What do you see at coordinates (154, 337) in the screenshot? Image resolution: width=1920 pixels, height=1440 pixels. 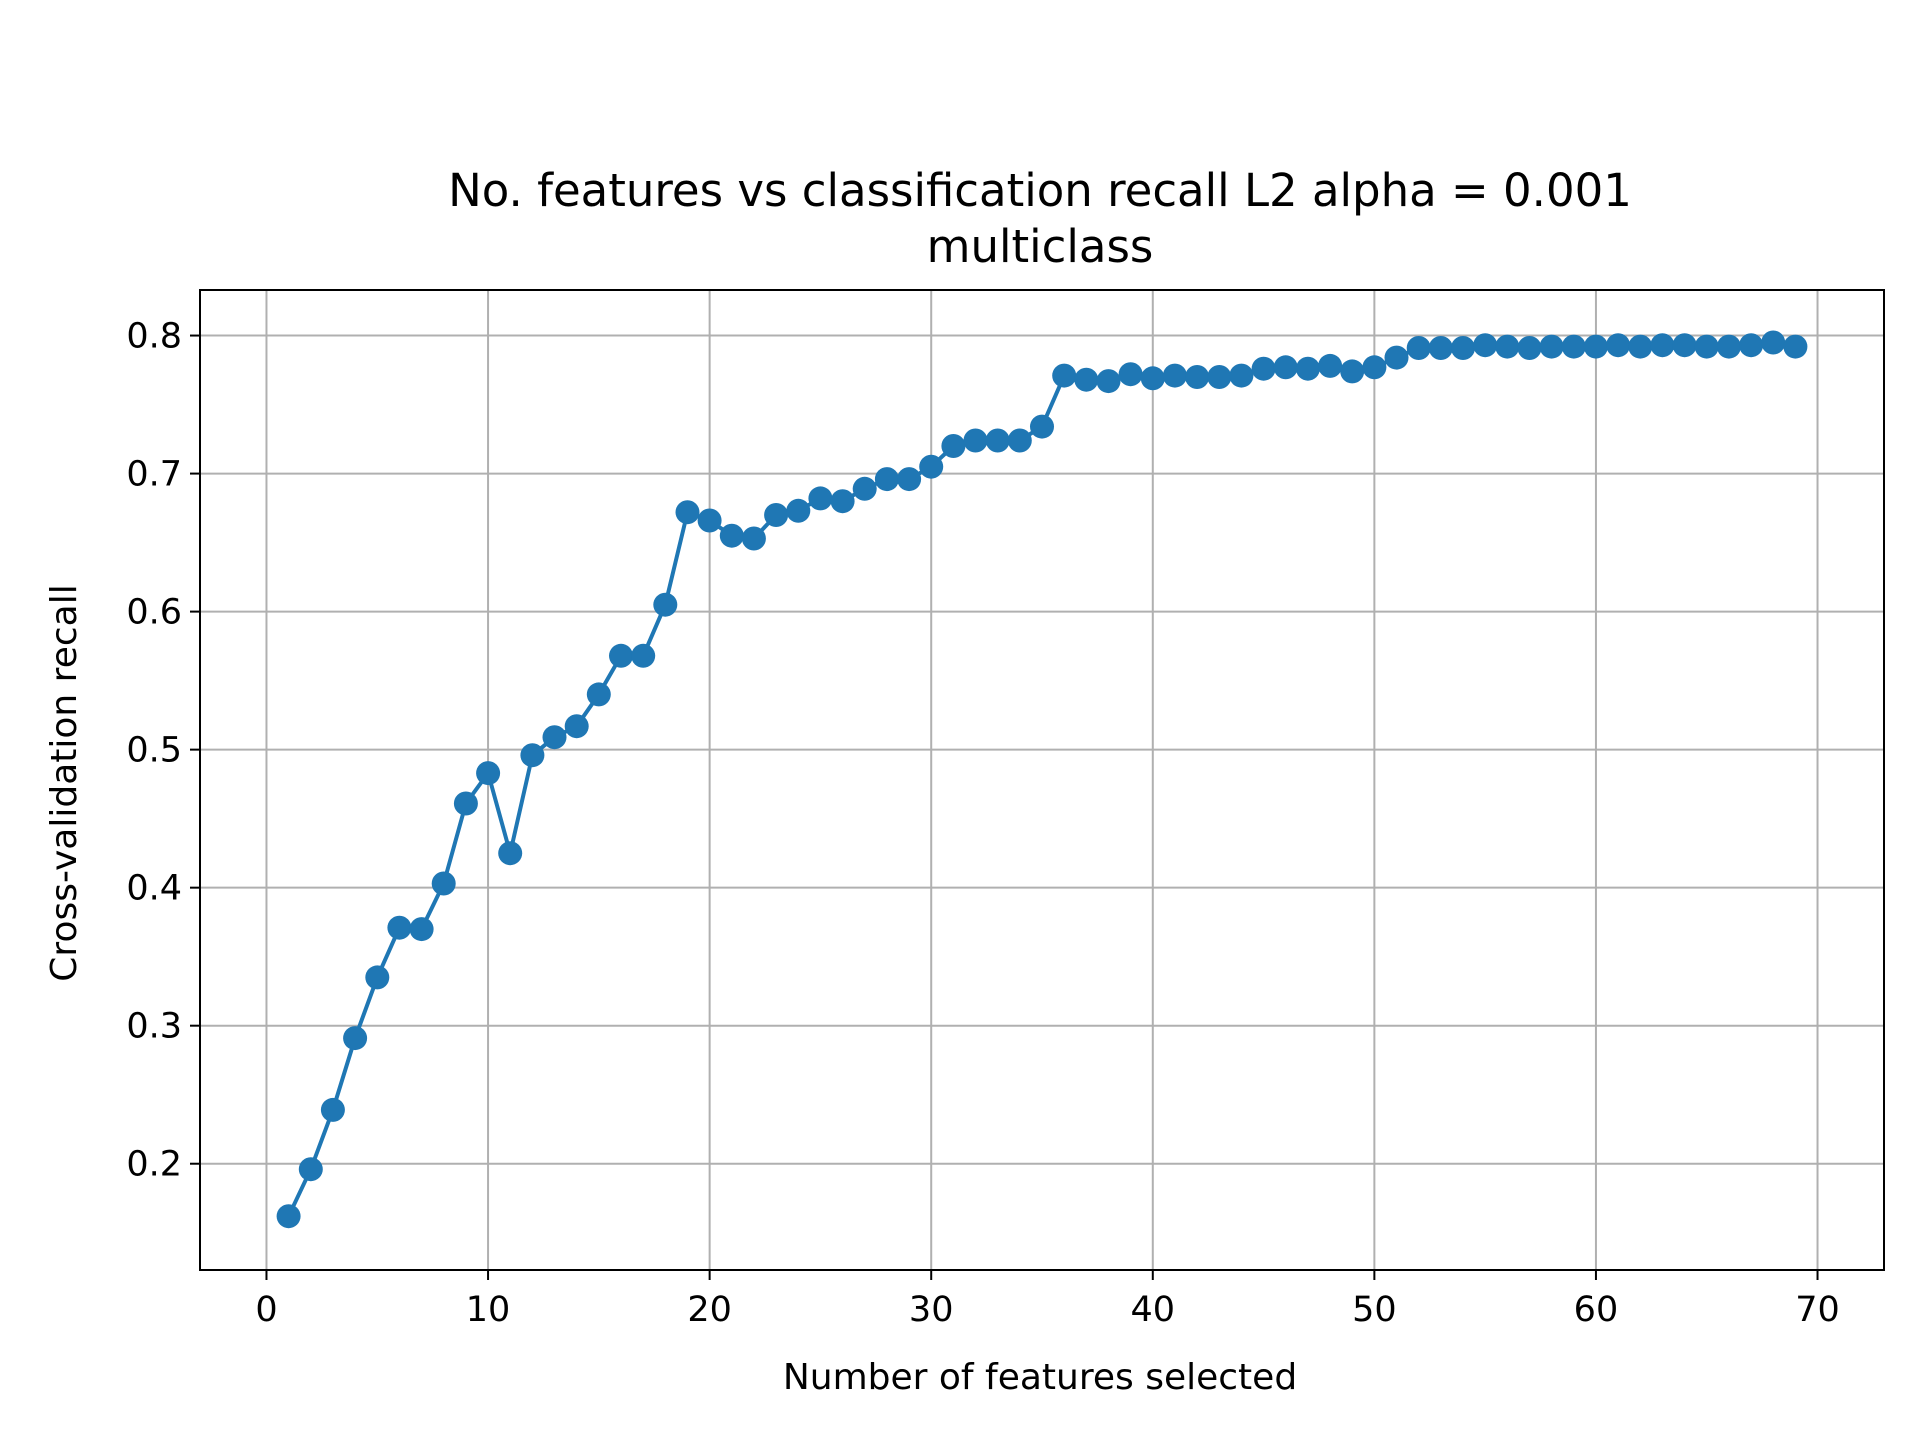 I see `y-tick-label: 0.8` at bounding box center [154, 337].